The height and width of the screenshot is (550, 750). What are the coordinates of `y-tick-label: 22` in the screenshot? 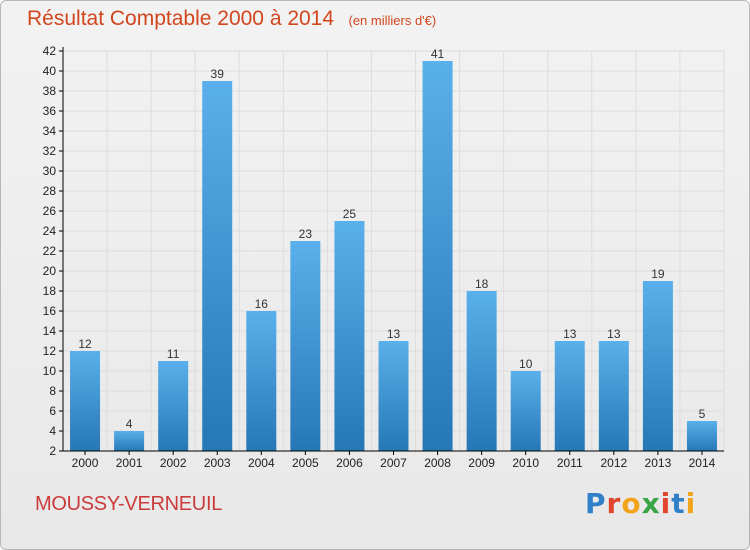 It's located at (50, 251).